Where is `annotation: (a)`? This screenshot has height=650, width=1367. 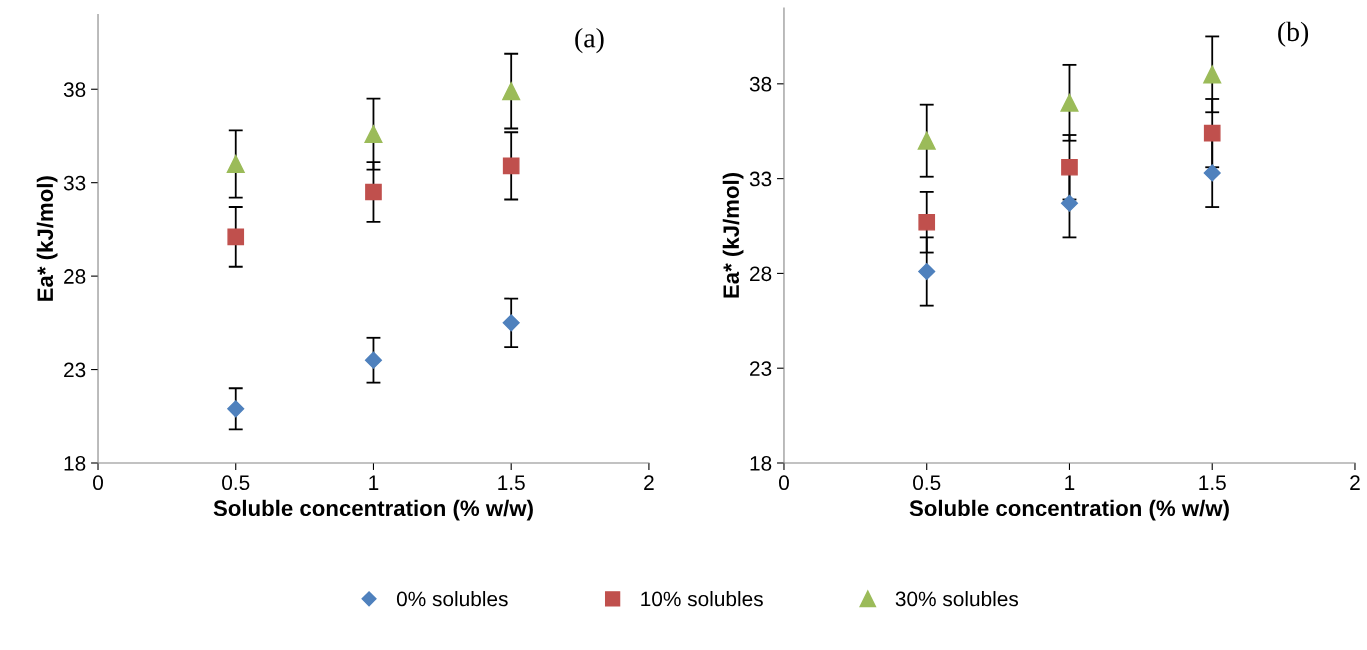 annotation: (a) is located at coordinates (589, 40).